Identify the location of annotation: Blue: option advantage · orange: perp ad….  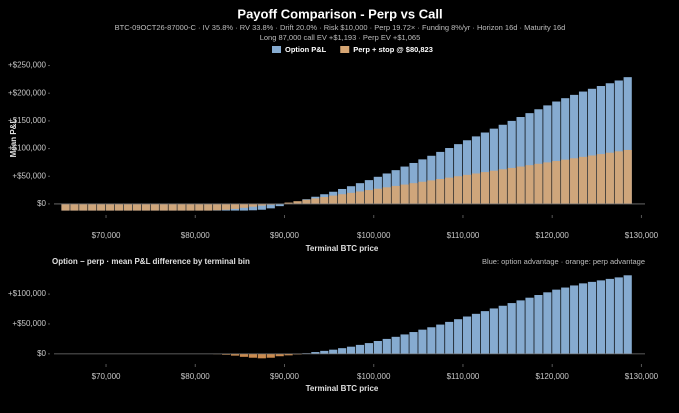
(563, 261).